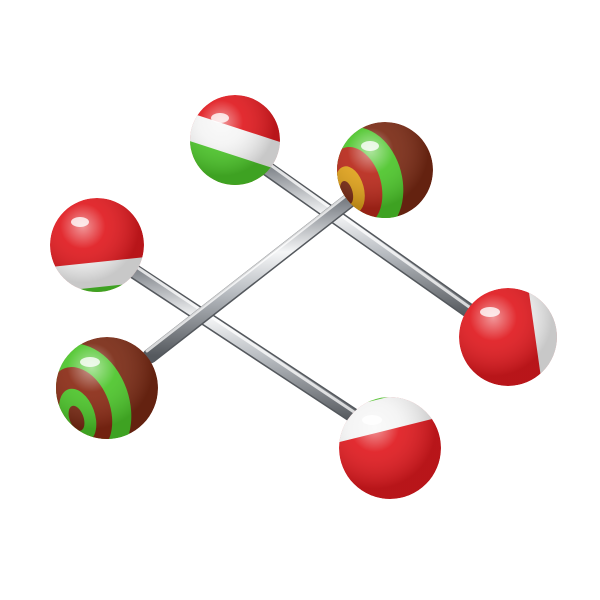 The height and width of the screenshot is (600, 600). Describe the element at coordinates (107, 388) in the screenshot. I see `ball-rasta-bottom` at that location.